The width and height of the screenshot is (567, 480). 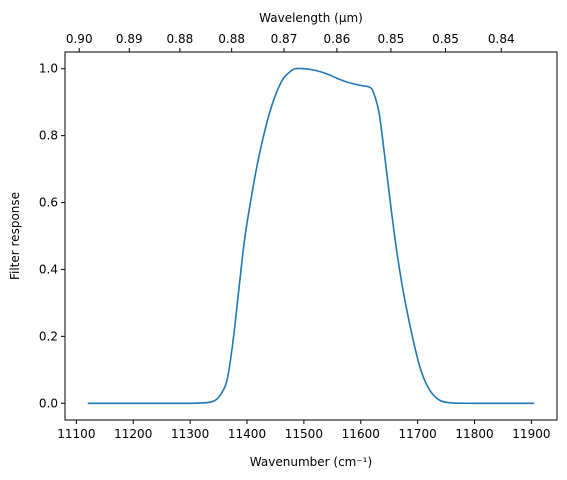 I want to click on top-x-axis: 0.90 0.89 0.88 0.88 0.87 0.86 0.85 0.85 0.84, so click(x=290, y=42).